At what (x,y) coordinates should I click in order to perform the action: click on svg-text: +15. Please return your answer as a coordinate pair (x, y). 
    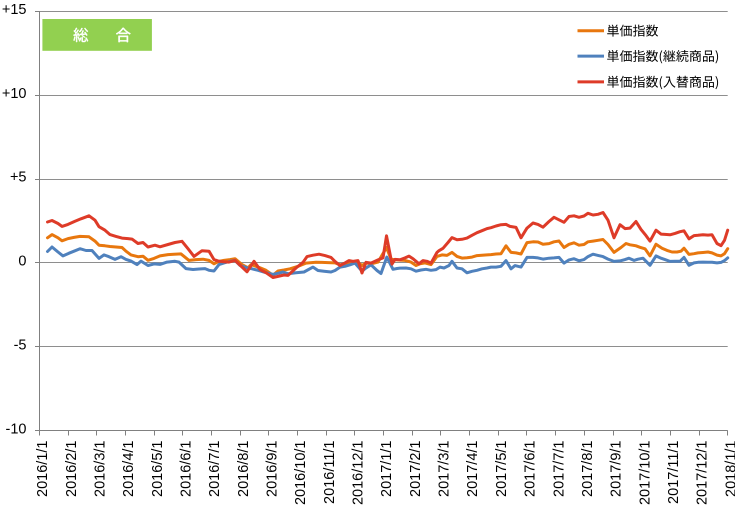
    Looking at the image, I should click on (14, 10).